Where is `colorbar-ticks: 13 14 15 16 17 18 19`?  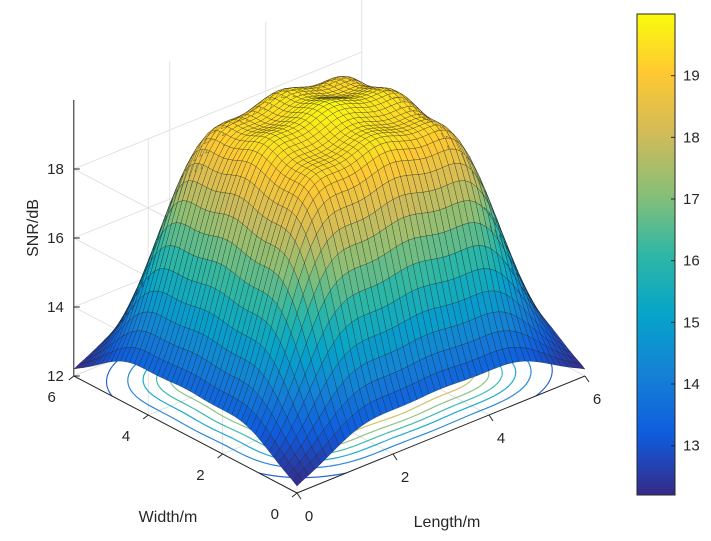
colorbar-ticks: 13 14 15 16 17 18 19 is located at coordinates (685, 261).